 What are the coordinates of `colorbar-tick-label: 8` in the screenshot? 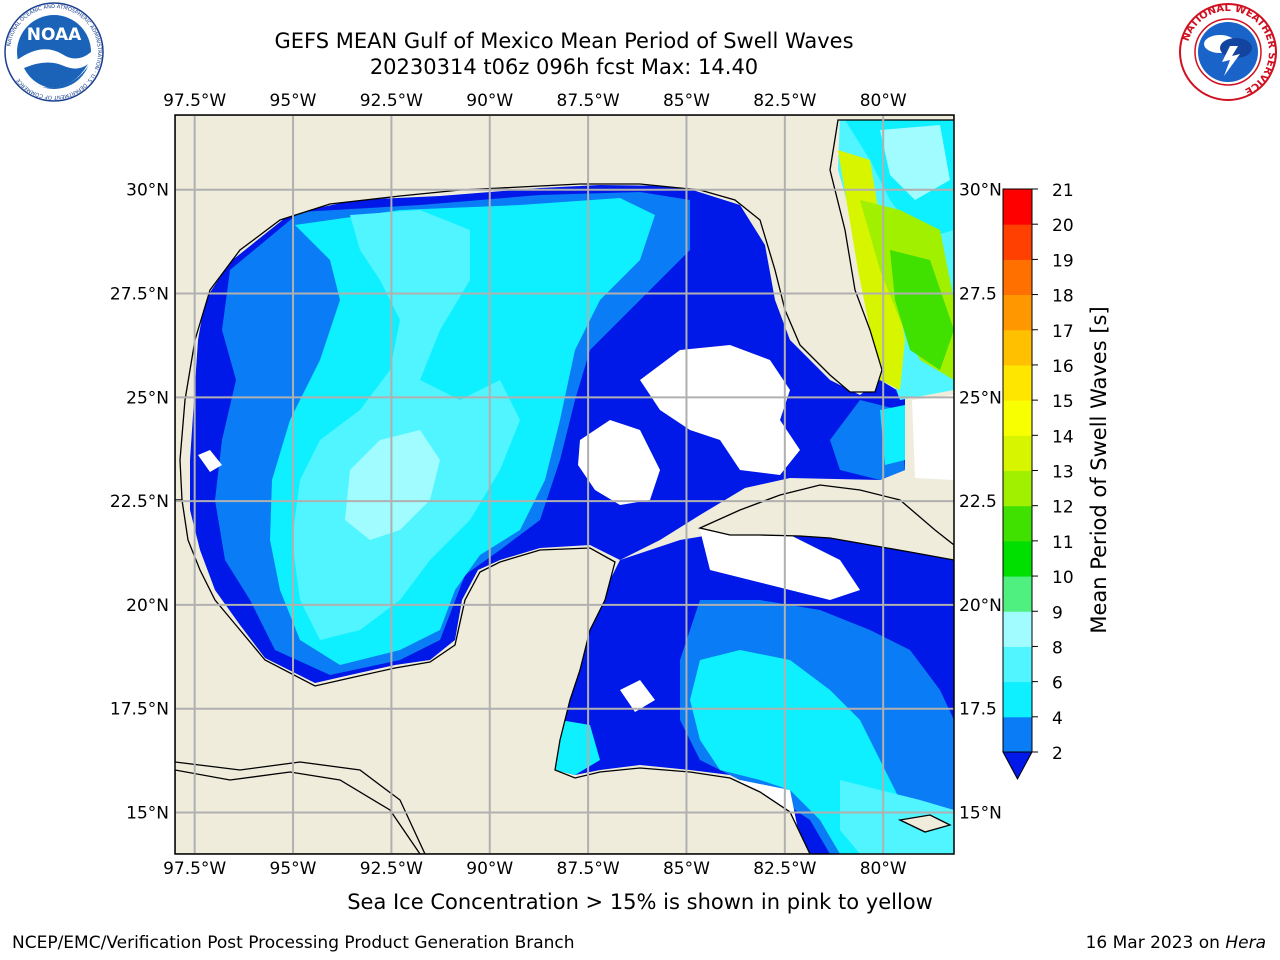 It's located at (1057, 648).